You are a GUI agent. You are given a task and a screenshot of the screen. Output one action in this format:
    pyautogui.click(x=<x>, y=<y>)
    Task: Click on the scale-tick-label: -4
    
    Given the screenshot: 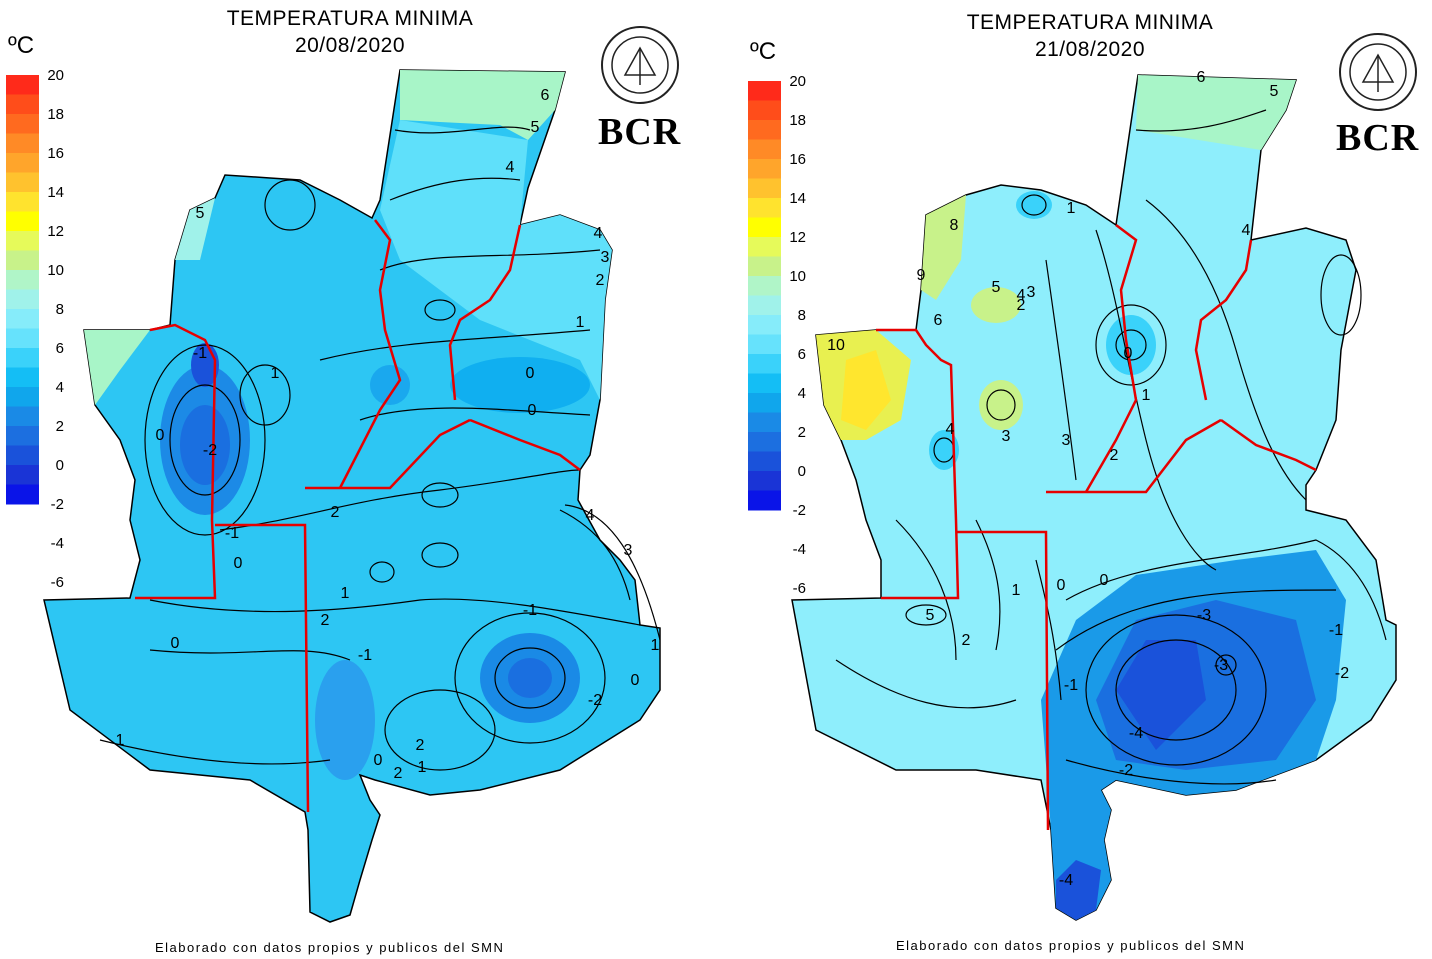 What is the action you would take?
    pyautogui.click(x=799, y=549)
    